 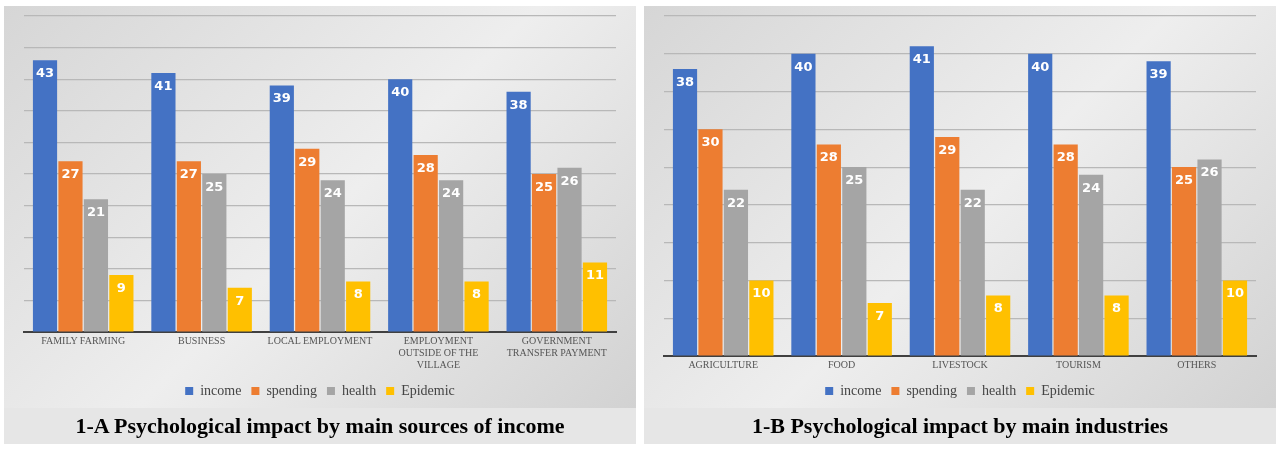 I want to click on x-tick-label: FOOD, so click(x=841, y=364).